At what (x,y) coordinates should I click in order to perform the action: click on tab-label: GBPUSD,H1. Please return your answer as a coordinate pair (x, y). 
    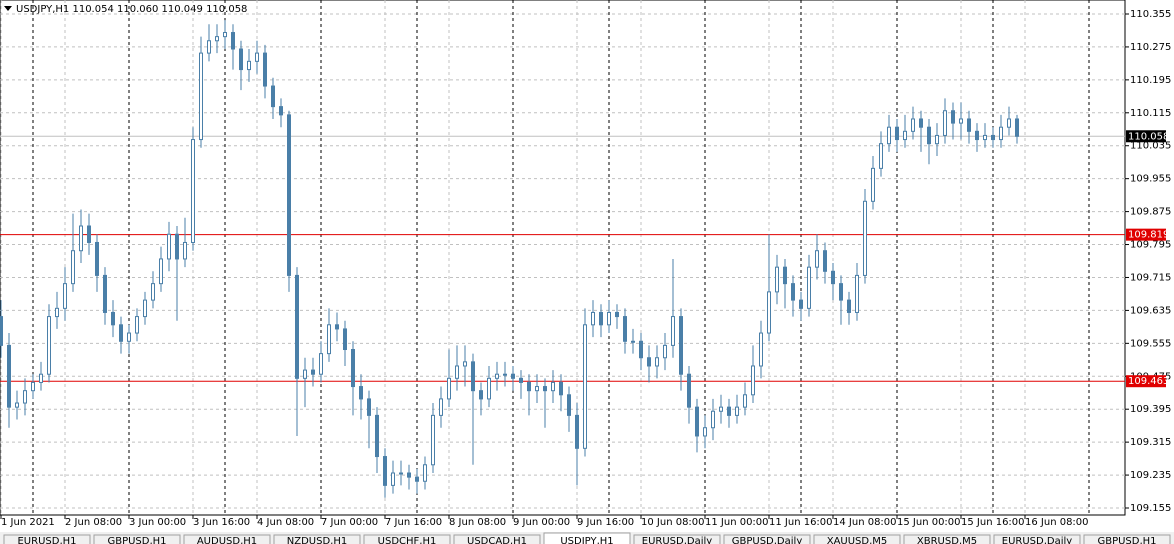
    Looking at the image, I should click on (136, 540).